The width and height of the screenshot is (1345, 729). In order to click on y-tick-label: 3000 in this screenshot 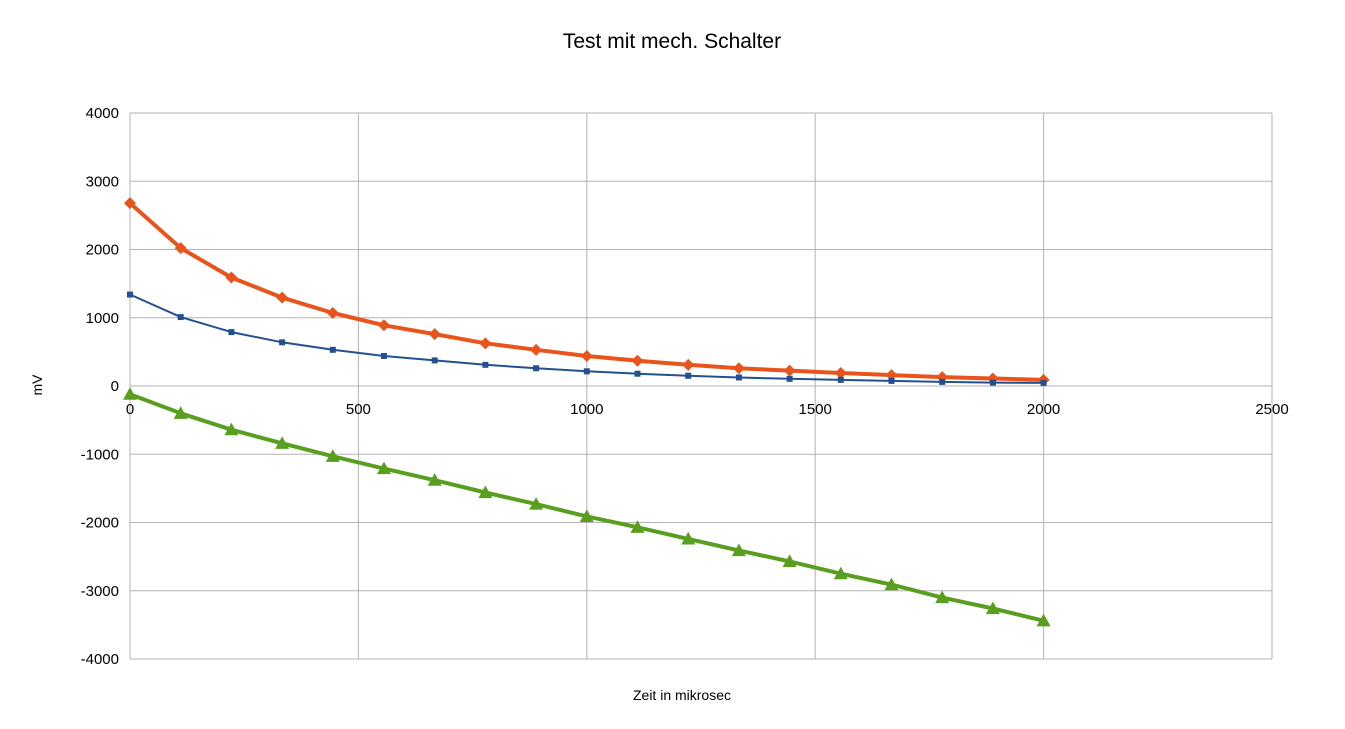, I will do `click(102, 181)`.